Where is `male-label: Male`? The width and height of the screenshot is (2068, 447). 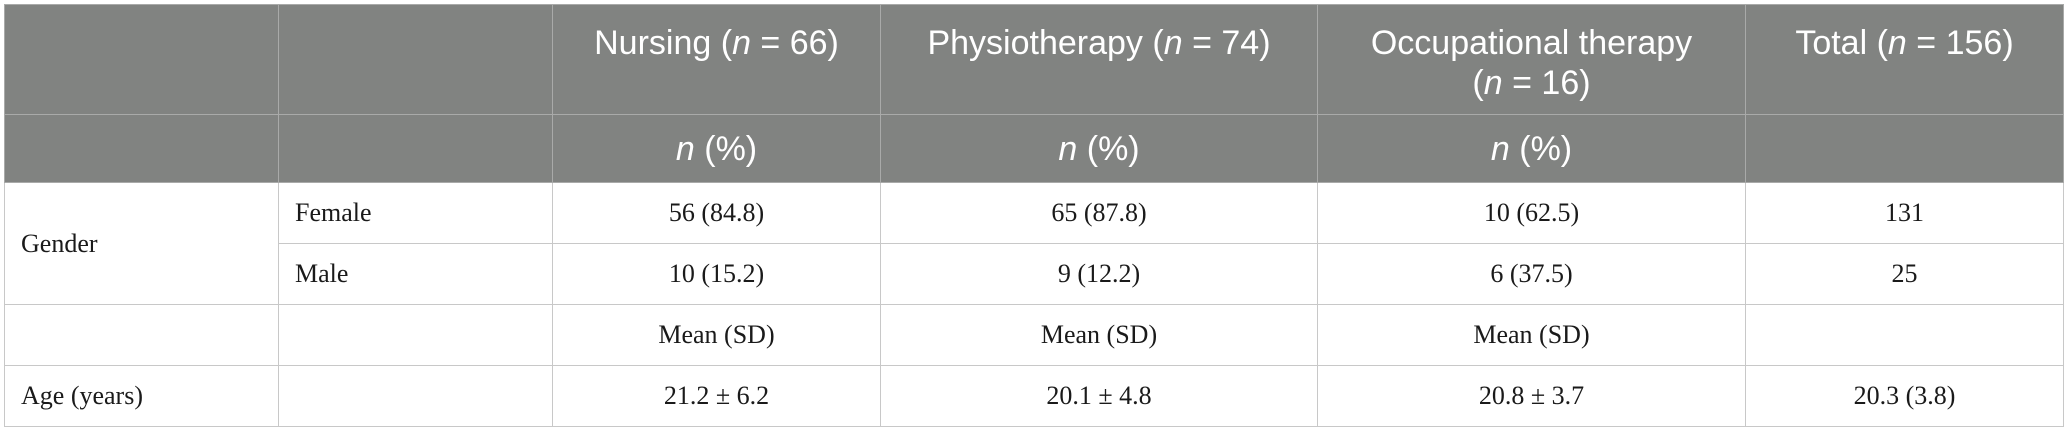
male-label: Male is located at coordinates (415, 274).